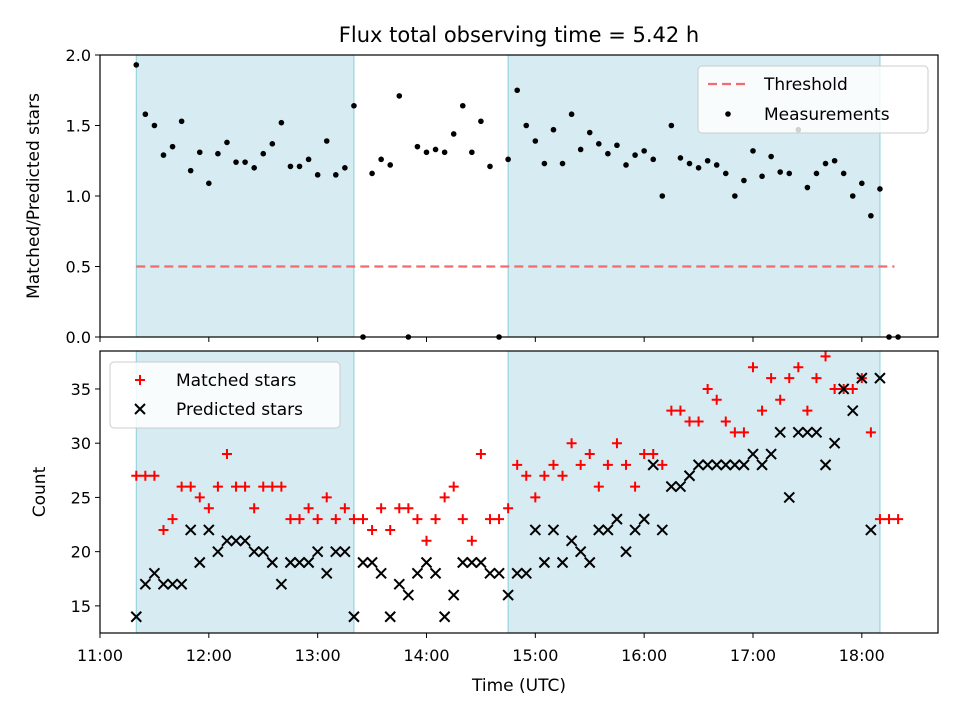 The height and width of the screenshot is (720, 960). What do you see at coordinates (318, 655) in the screenshot?
I see `x-tick-label: 13:00` at bounding box center [318, 655].